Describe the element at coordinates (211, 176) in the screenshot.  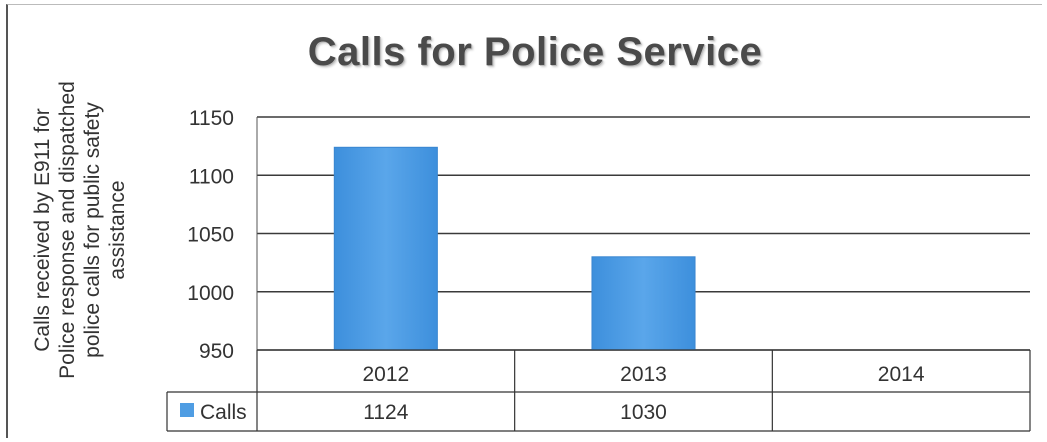
I see `y-tick-label: 1100` at that location.